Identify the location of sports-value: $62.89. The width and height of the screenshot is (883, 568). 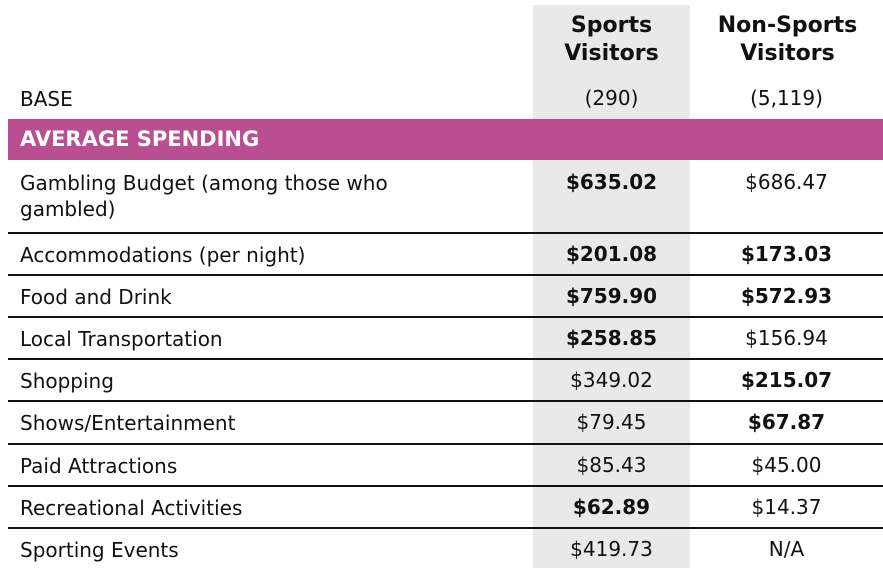
(611, 507).